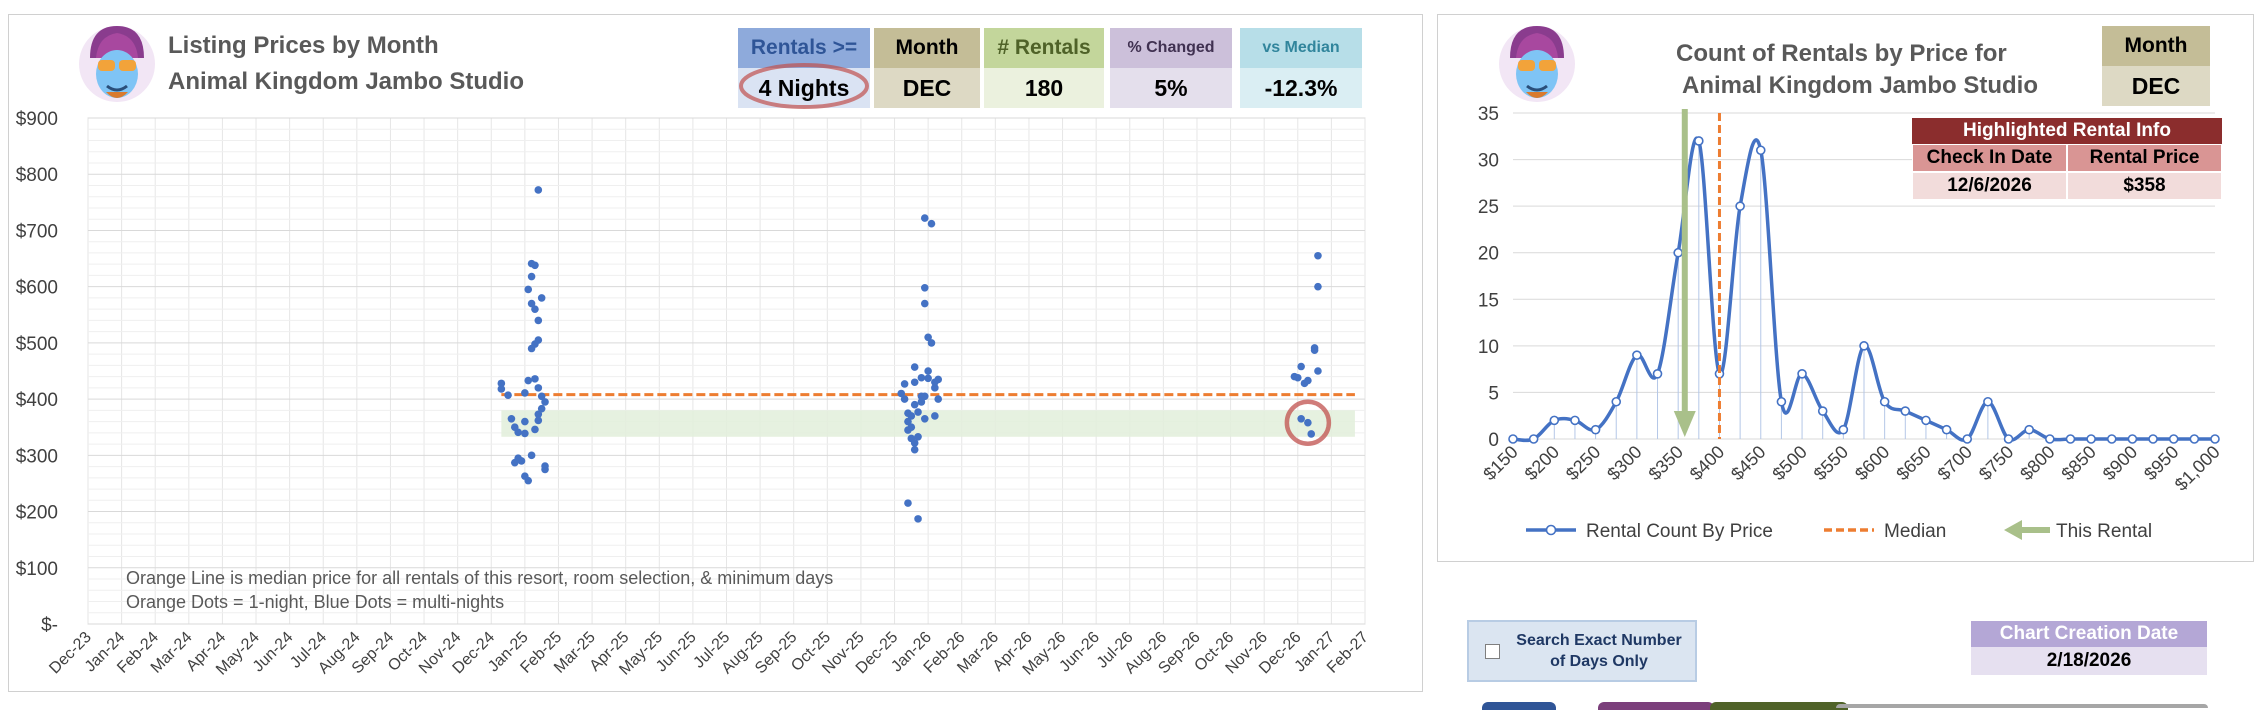 The width and height of the screenshot is (2260, 710). What do you see at coordinates (804, 86) in the screenshot?
I see `min-nights-highlight-ring` at bounding box center [804, 86].